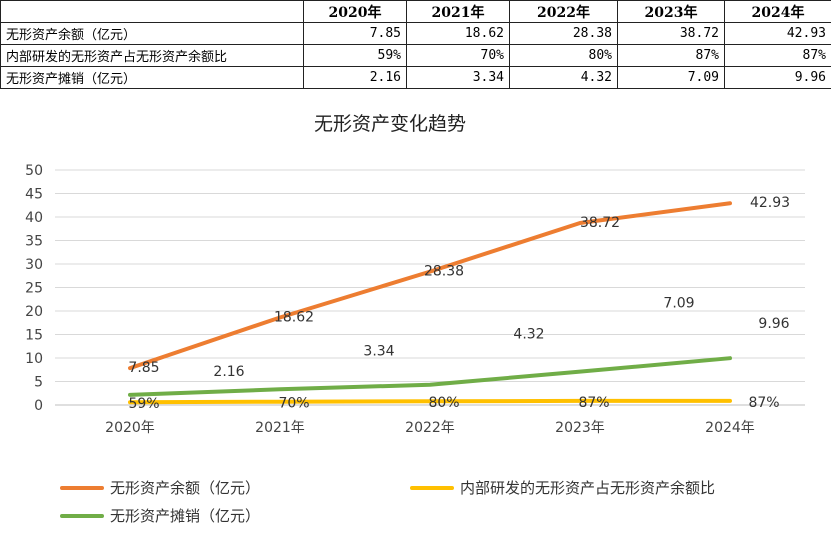 This screenshot has height=549, width=831. I want to click on legend-item: 内部研发的无形资产占无形资产余额比, so click(587, 488).